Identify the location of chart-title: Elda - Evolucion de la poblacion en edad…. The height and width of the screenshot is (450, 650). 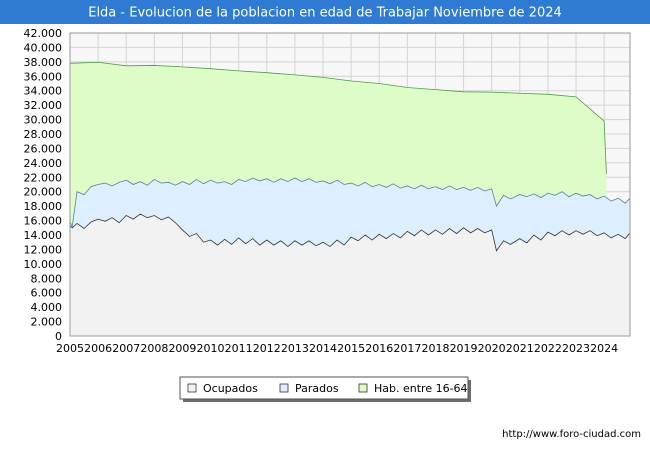
(325, 13).